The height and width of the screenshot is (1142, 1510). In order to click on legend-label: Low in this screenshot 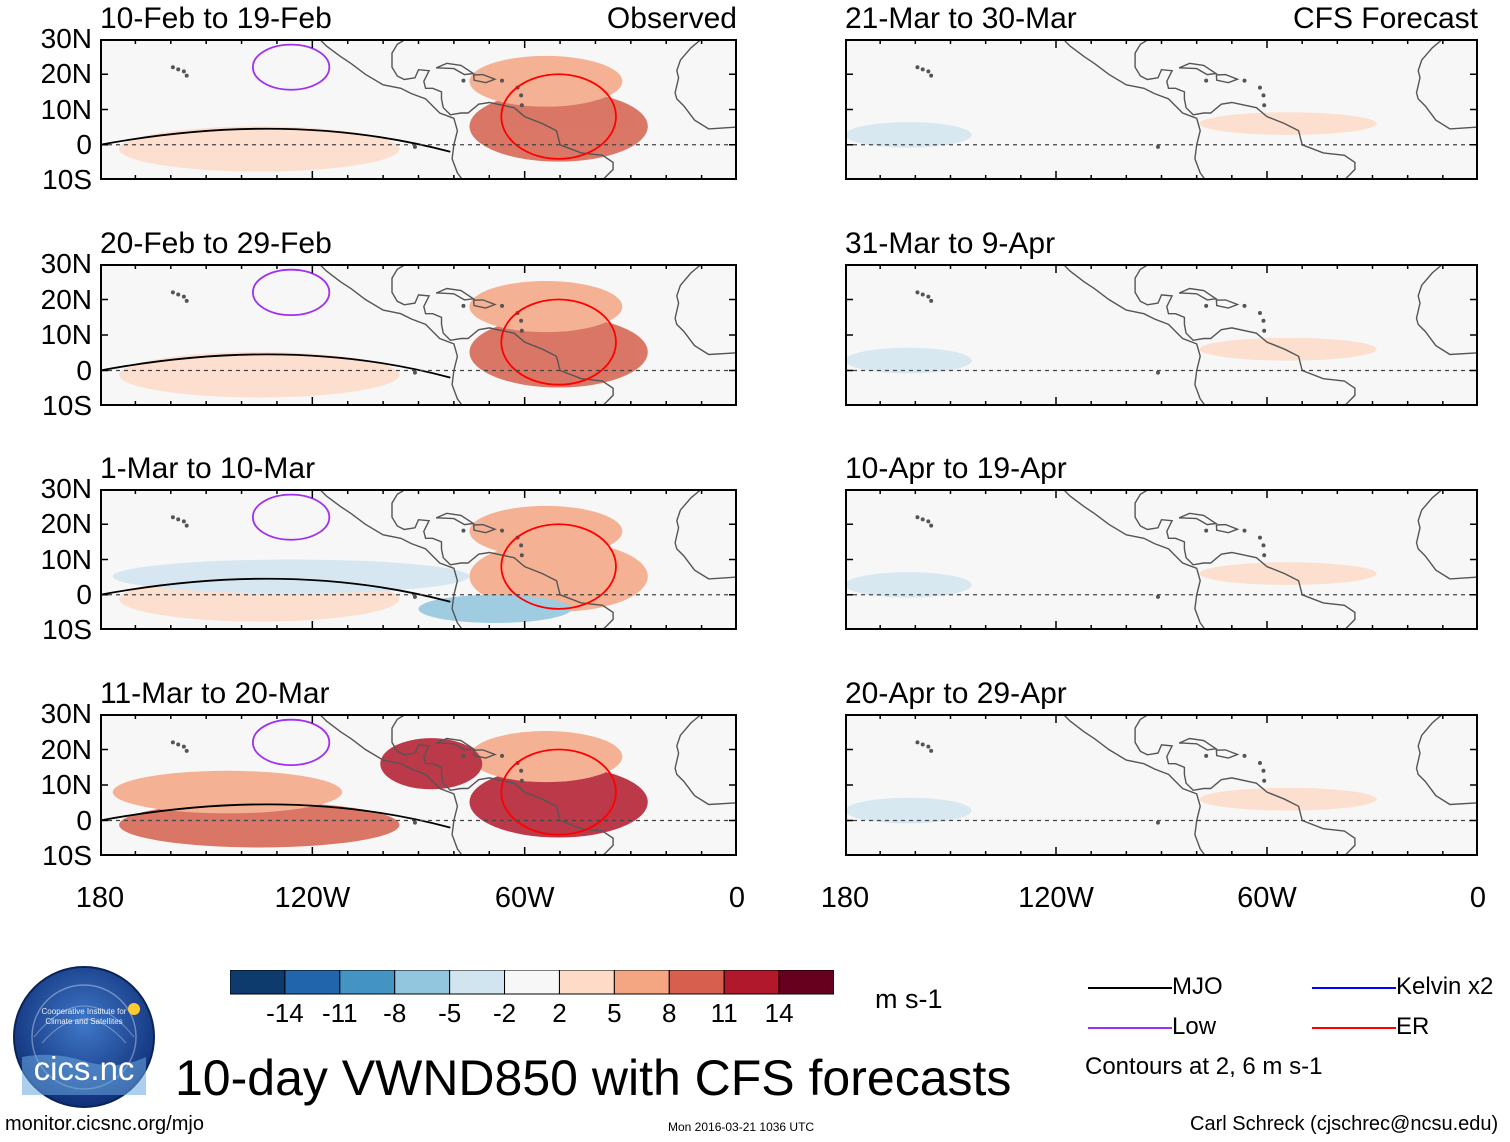, I will do `click(1194, 1026)`.